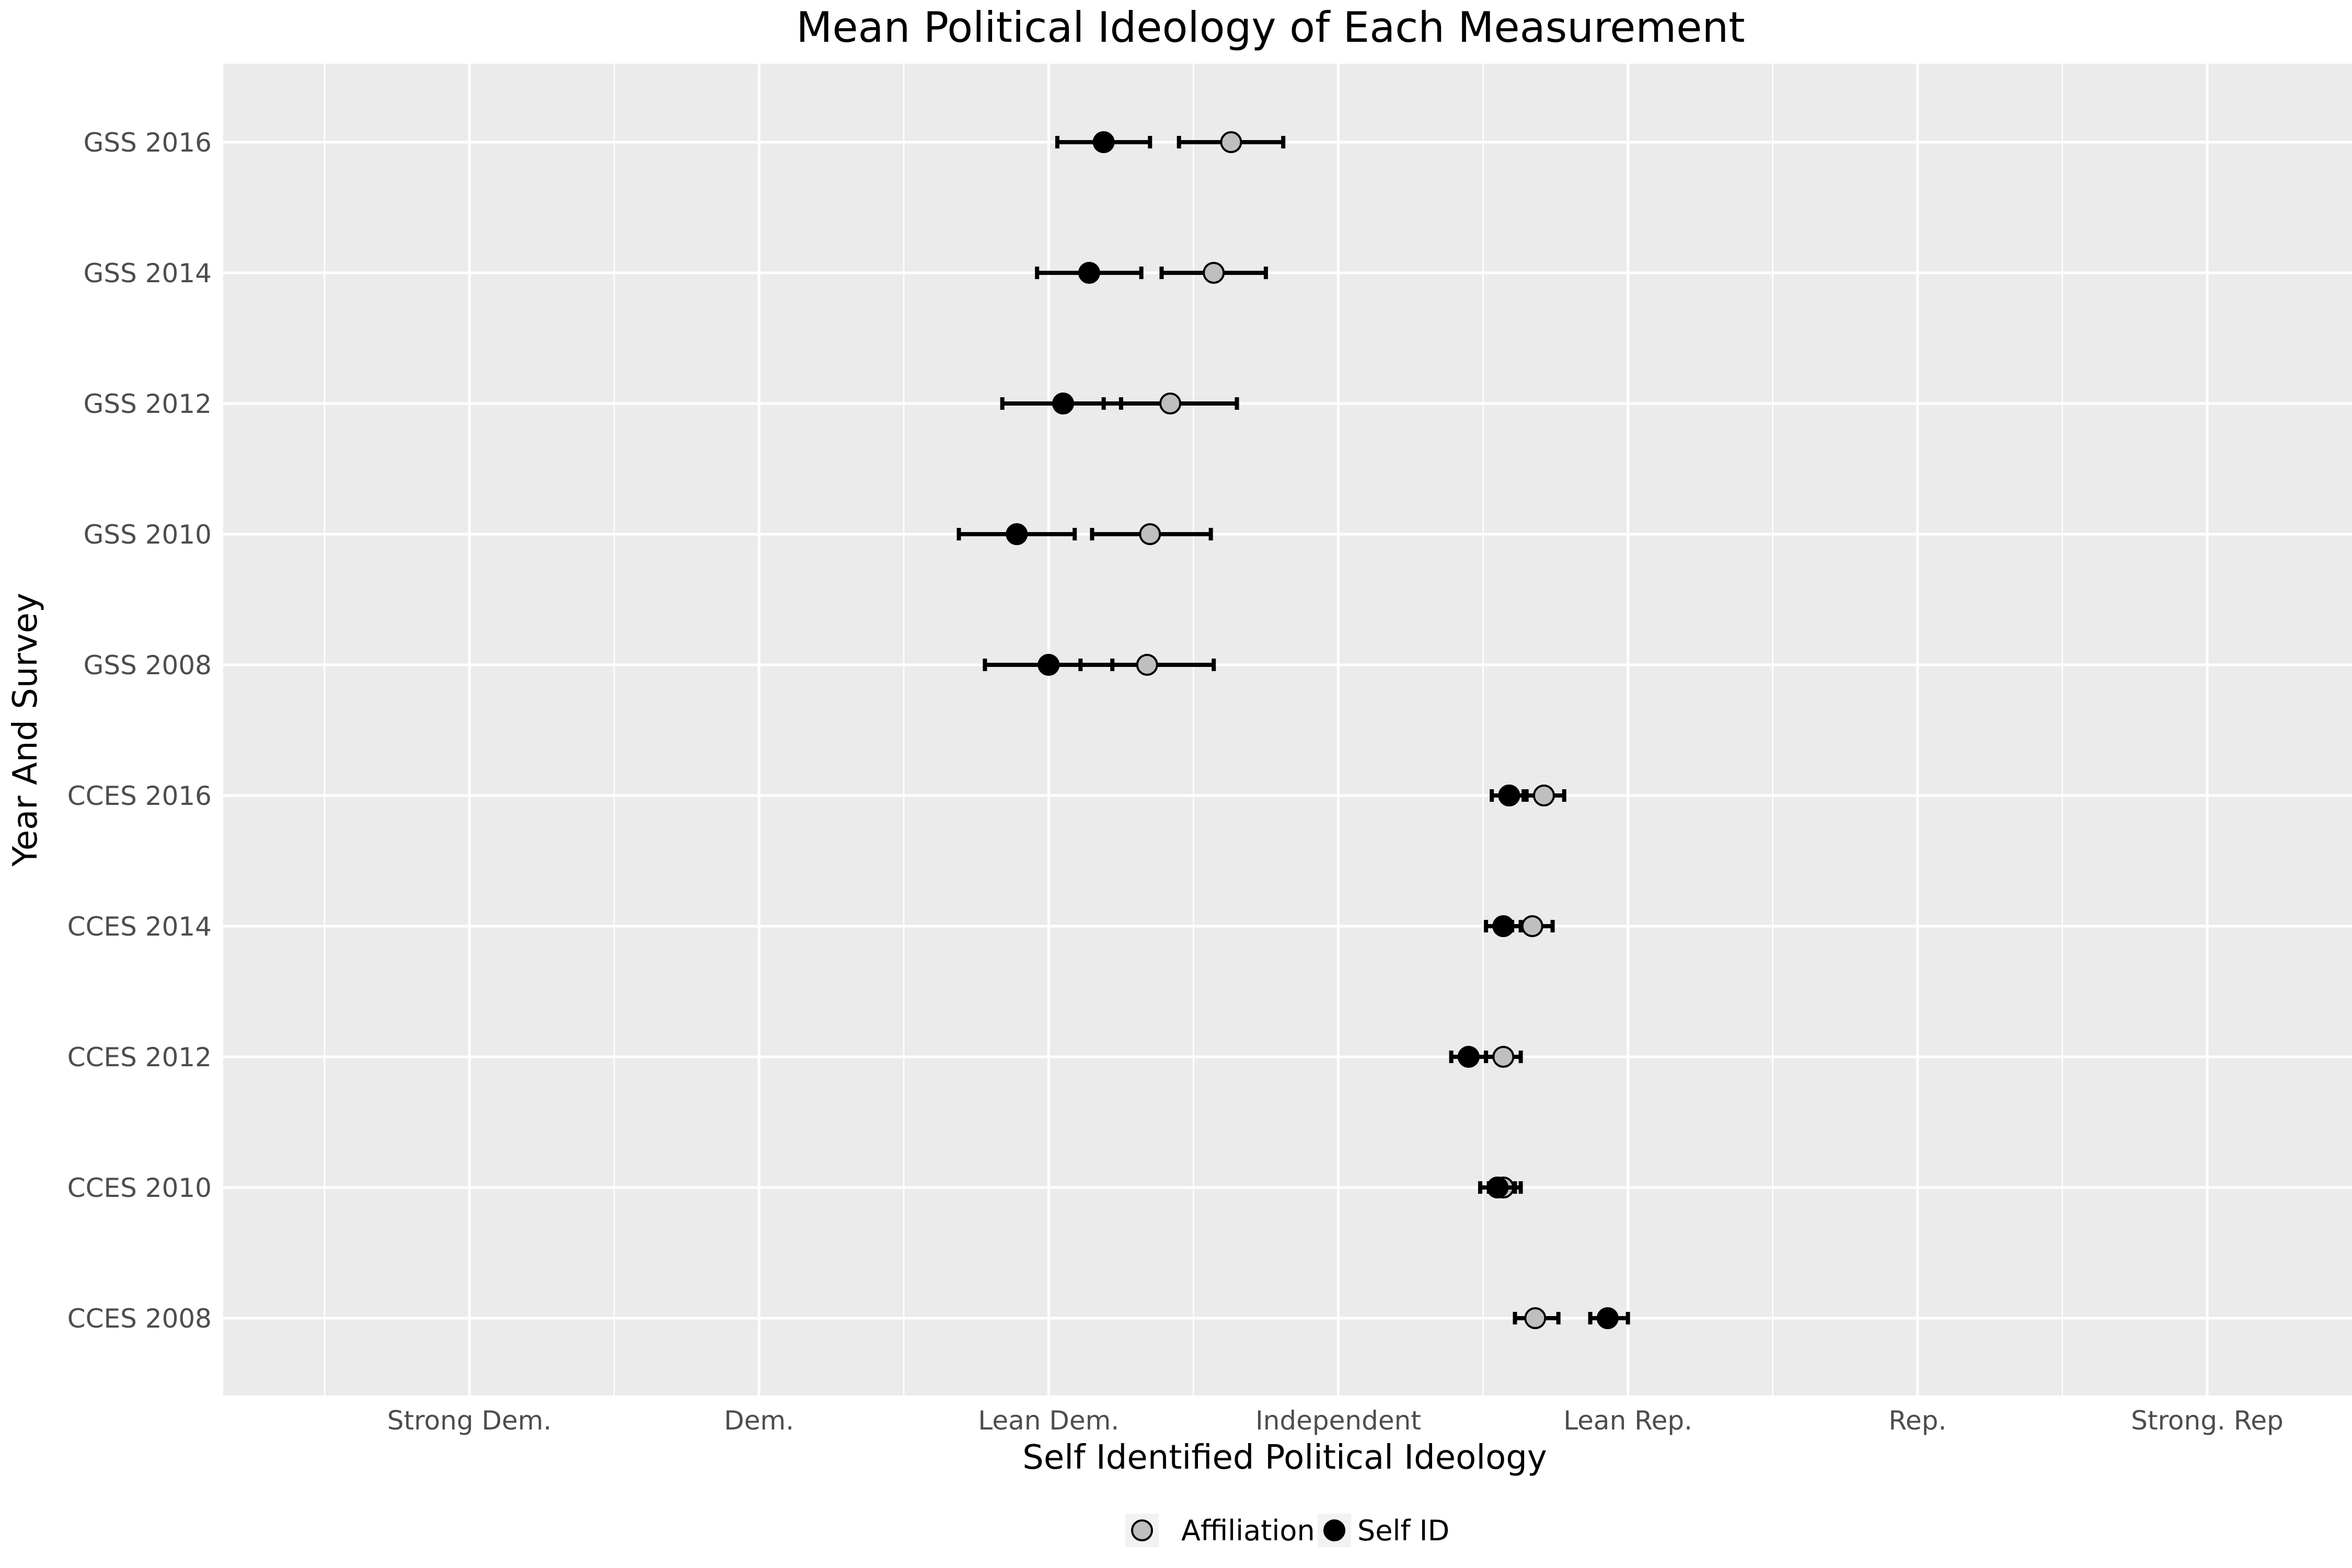 The image size is (2352, 1568). I want to click on y-tick-label: GSS 2008, so click(148, 665).